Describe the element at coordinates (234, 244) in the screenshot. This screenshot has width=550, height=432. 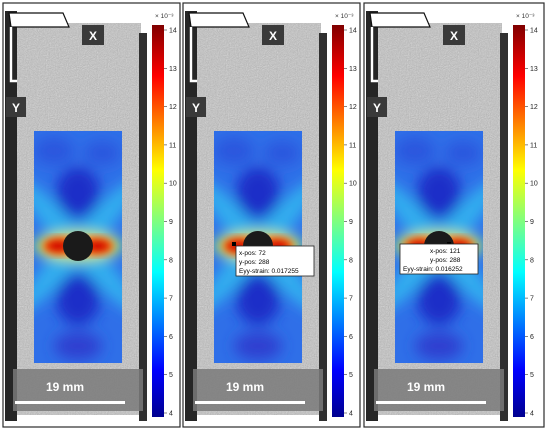
I see `datatip-marker` at that location.